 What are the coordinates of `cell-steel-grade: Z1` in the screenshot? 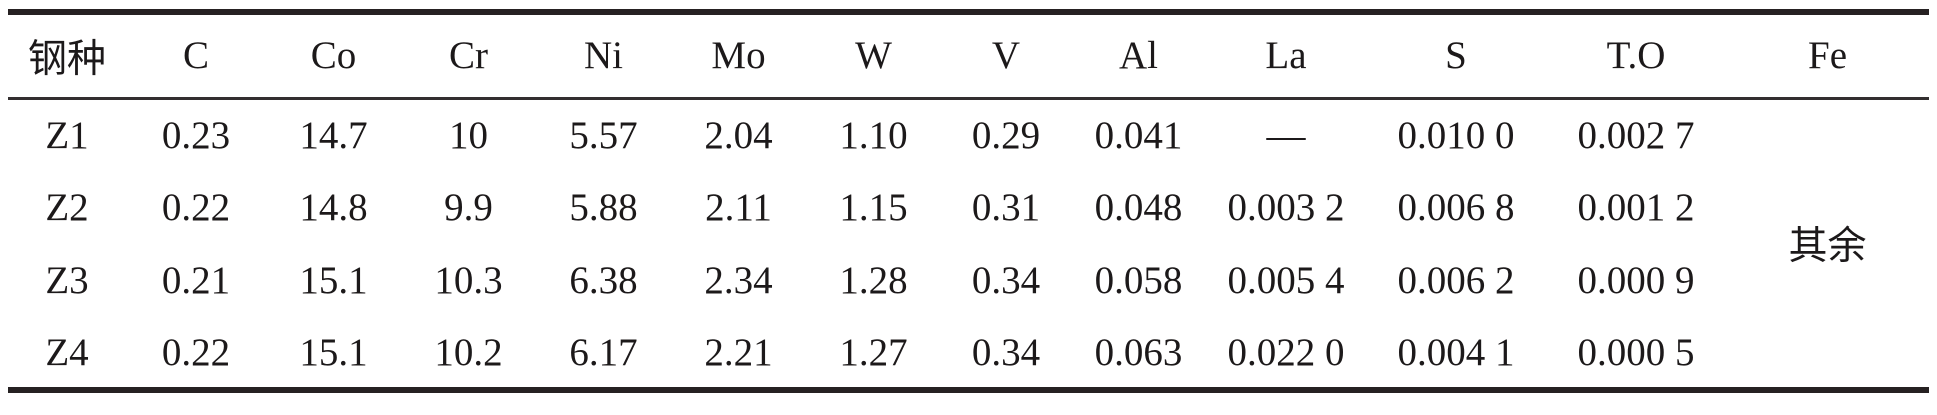 It's located at (67, 135).